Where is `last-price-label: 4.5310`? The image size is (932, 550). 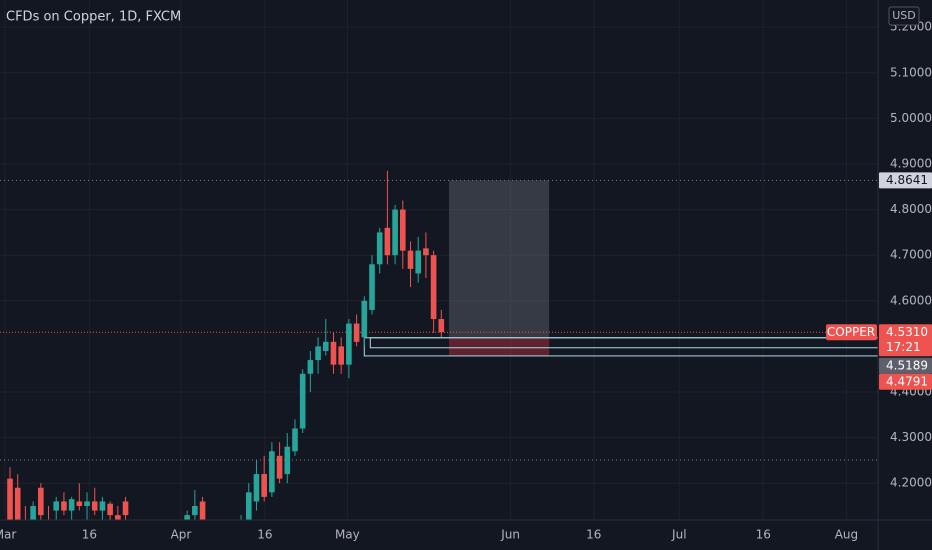 last-price-label: 4.5310 is located at coordinates (907, 332).